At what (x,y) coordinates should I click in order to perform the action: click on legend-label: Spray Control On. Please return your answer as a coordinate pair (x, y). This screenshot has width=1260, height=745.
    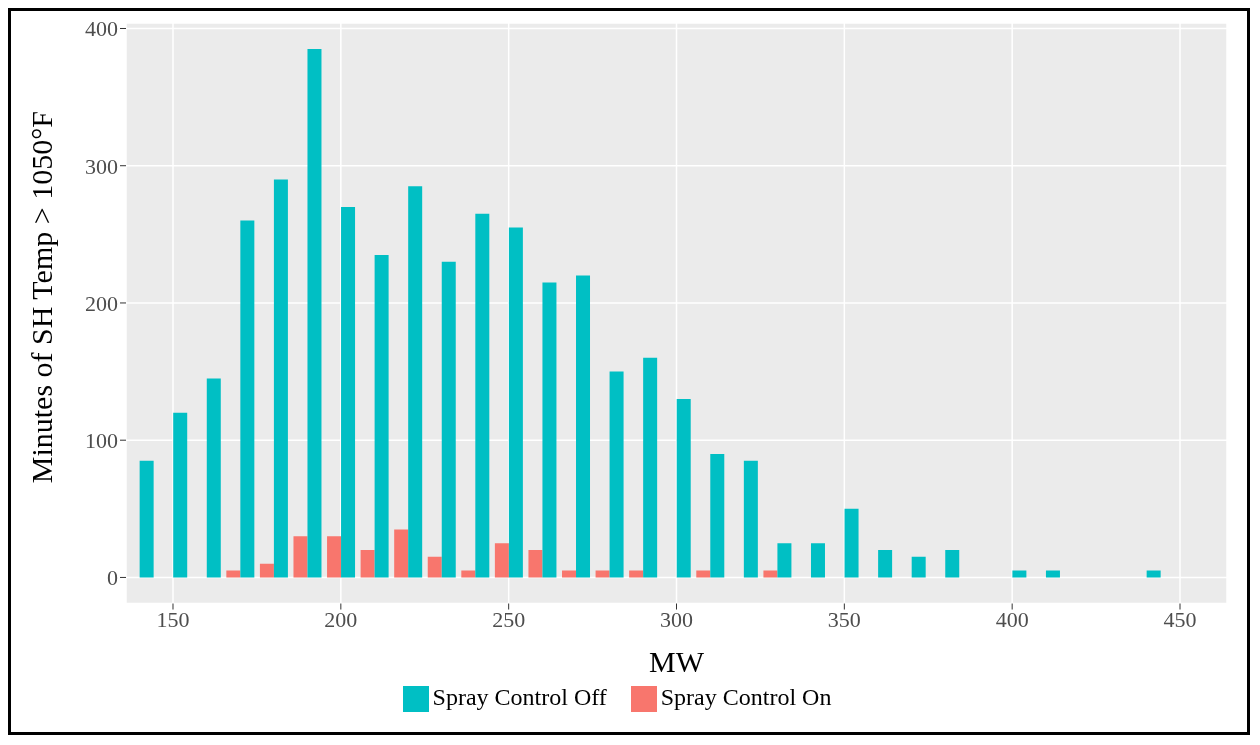
    Looking at the image, I should click on (746, 696).